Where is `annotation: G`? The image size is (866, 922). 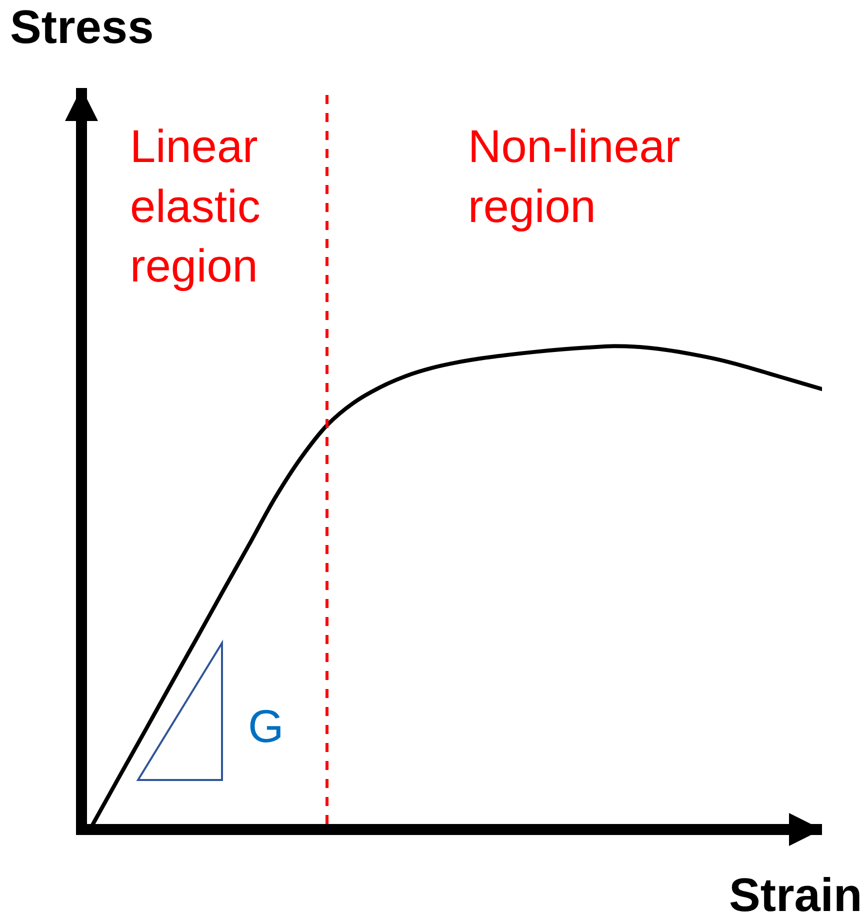 annotation: G is located at coordinates (266, 726).